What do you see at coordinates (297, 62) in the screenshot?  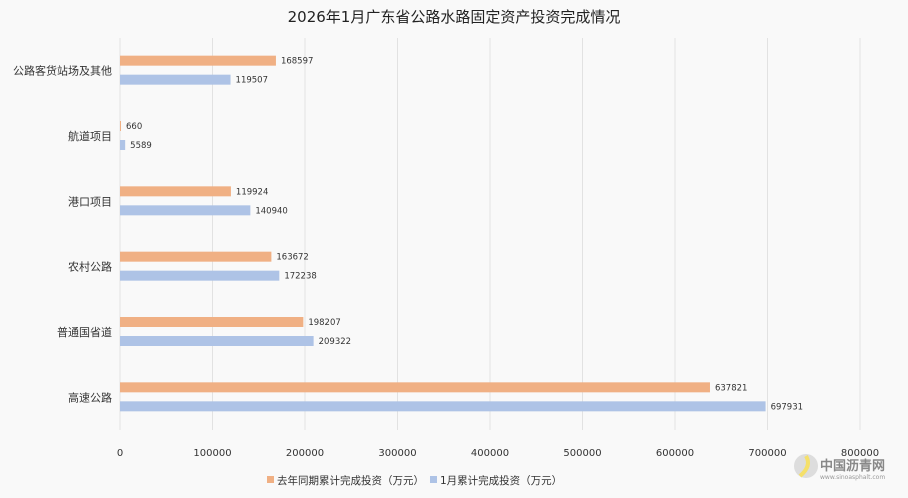 I see `data-label: 168597` at bounding box center [297, 62].